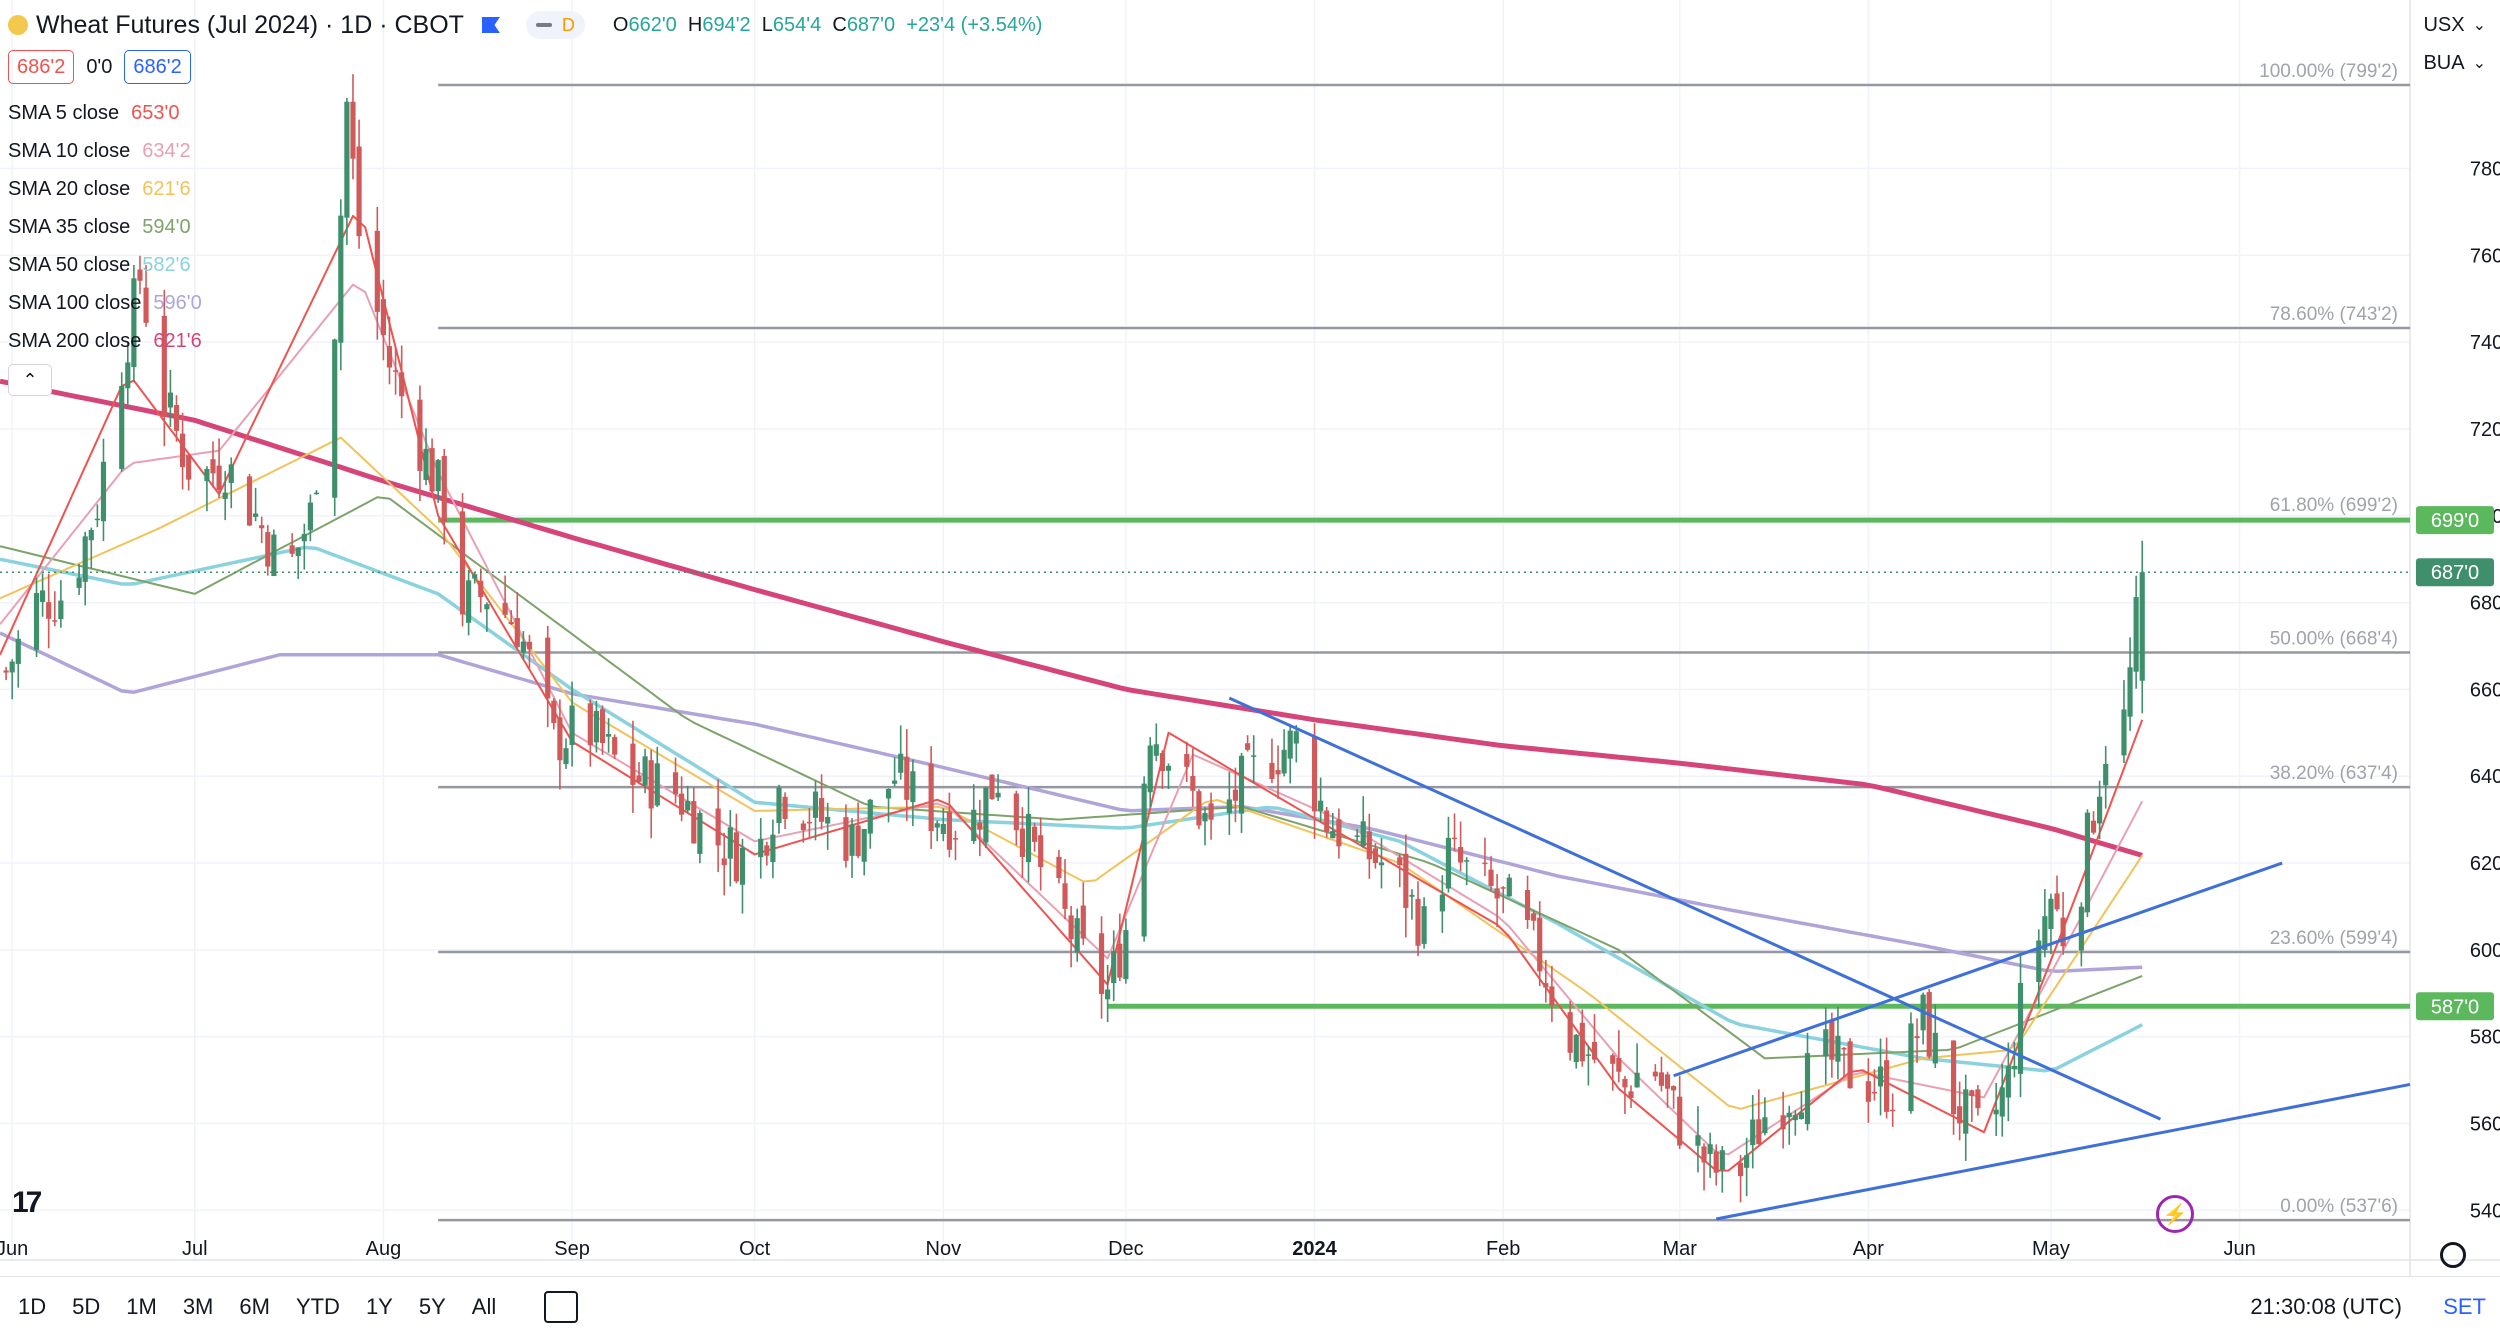 The image size is (2500, 1337). What do you see at coordinates (561, 1307) in the screenshot?
I see `calendar-icon` at bounding box center [561, 1307].